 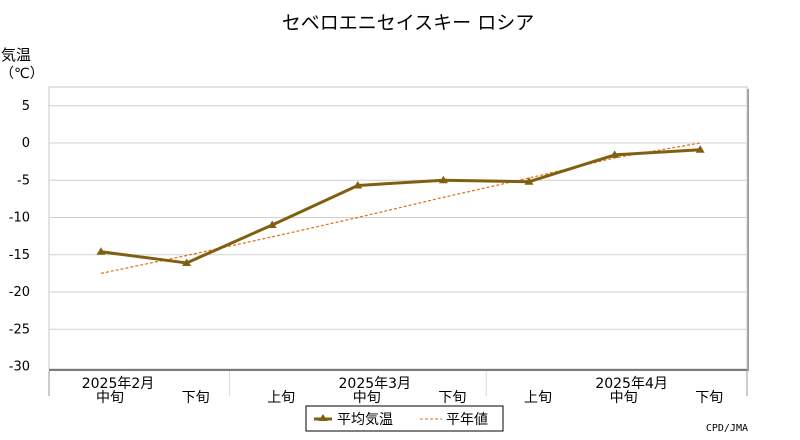 What do you see at coordinates (375, 384) in the screenshot?
I see `x-month-label: 2025年3月` at bounding box center [375, 384].